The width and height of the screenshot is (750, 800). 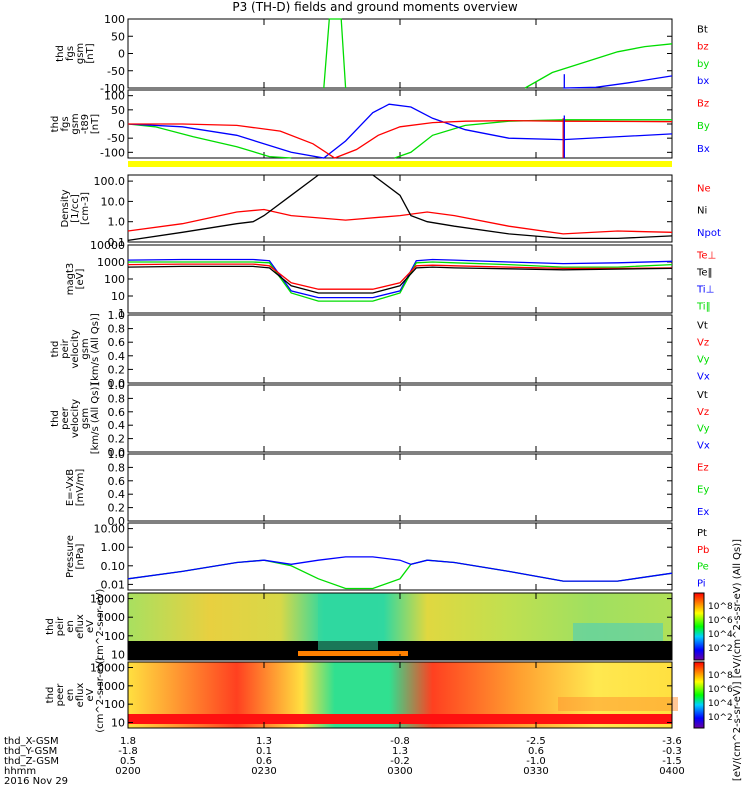 I want to click on legend-entry: Bz, so click(x=703, y=103).